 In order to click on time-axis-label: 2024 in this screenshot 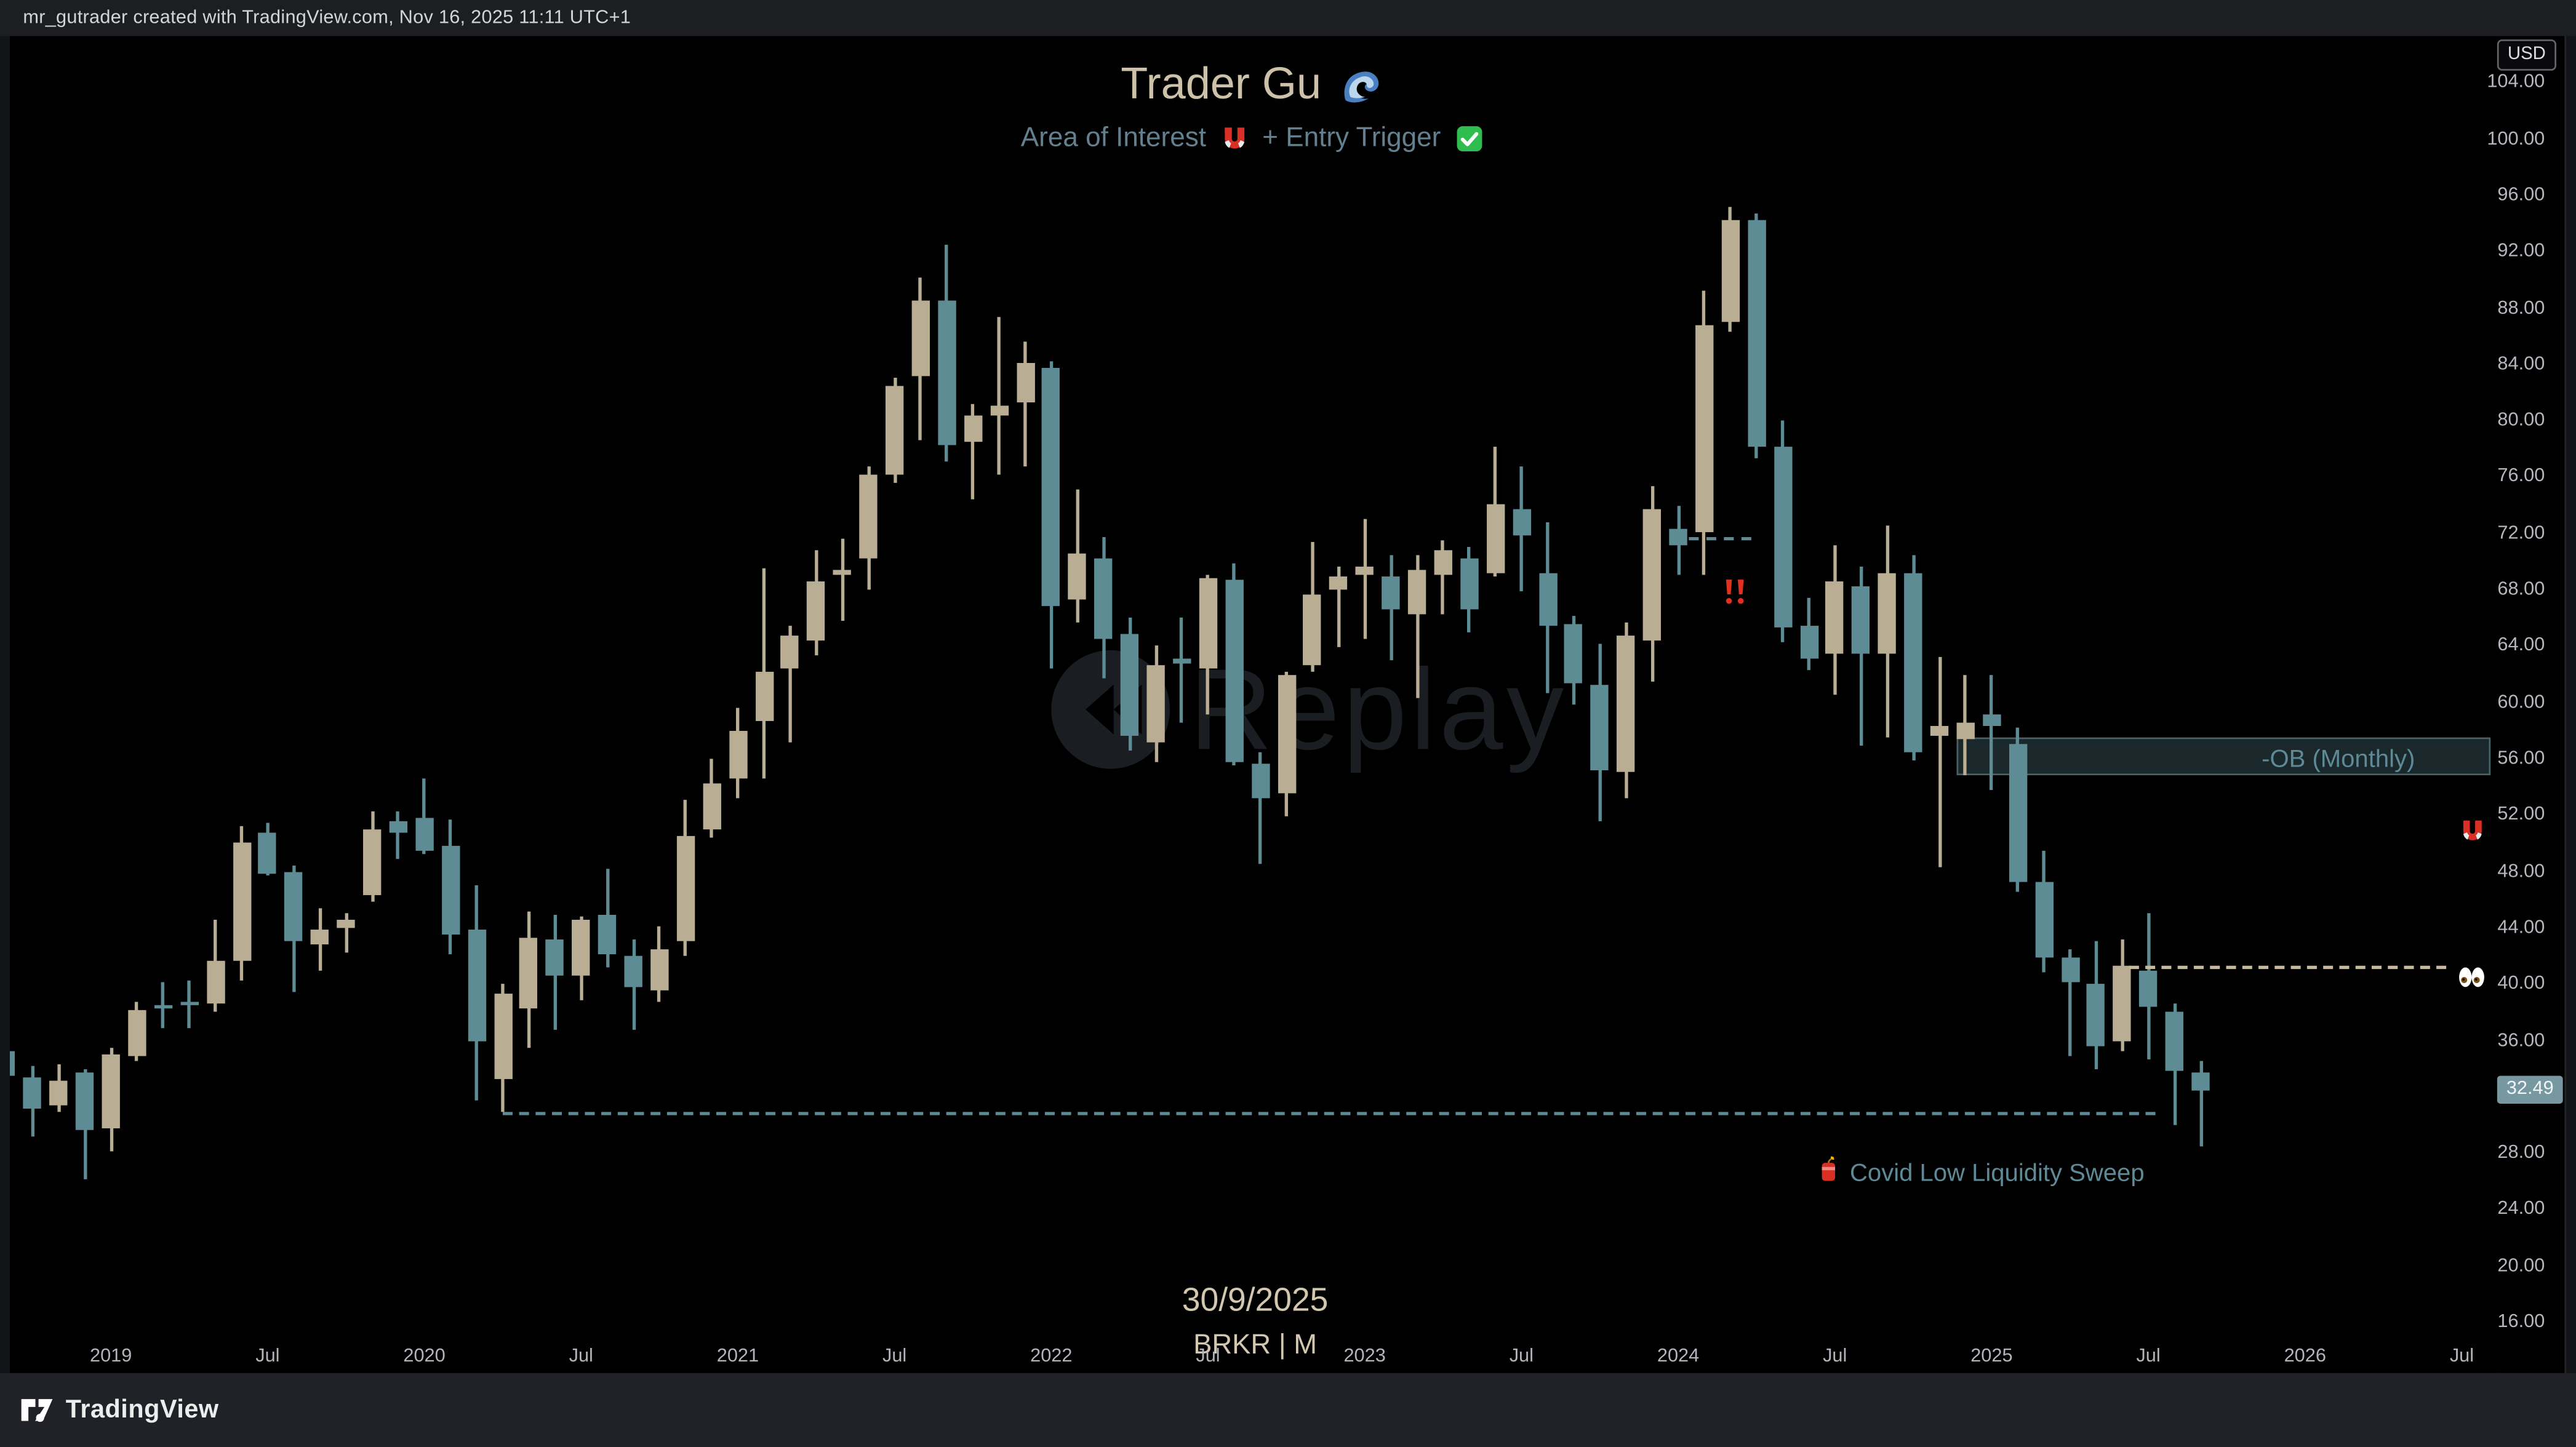, I will do `click(1678, 1357)`.